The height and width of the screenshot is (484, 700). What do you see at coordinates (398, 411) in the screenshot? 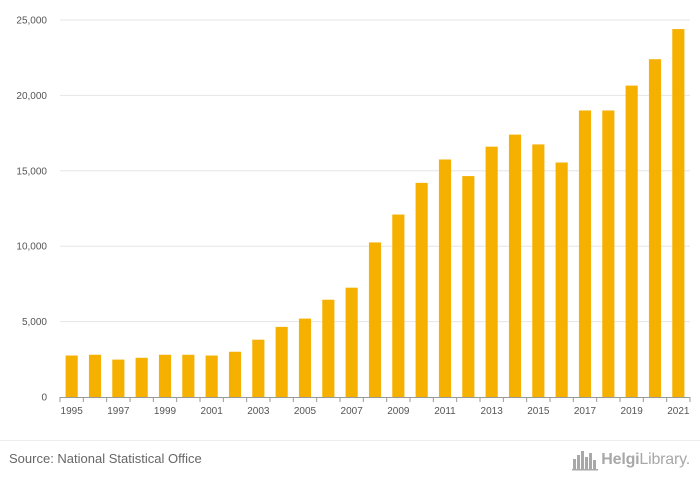
I see `x-tick-label: 2009` at bounding box center [398, 411].